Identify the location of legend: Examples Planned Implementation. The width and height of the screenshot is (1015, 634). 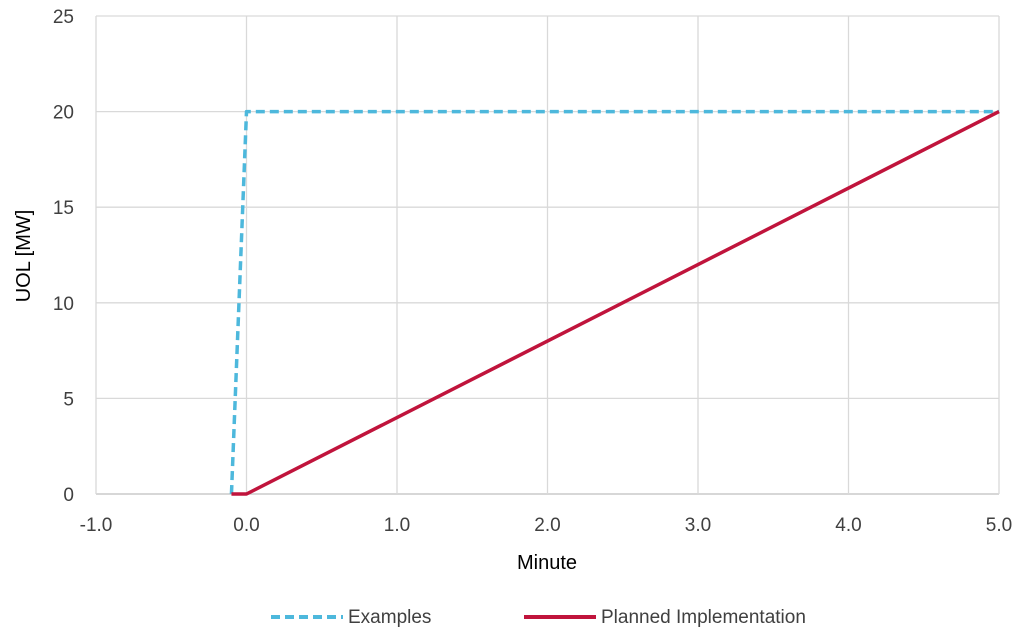
(538, 617).